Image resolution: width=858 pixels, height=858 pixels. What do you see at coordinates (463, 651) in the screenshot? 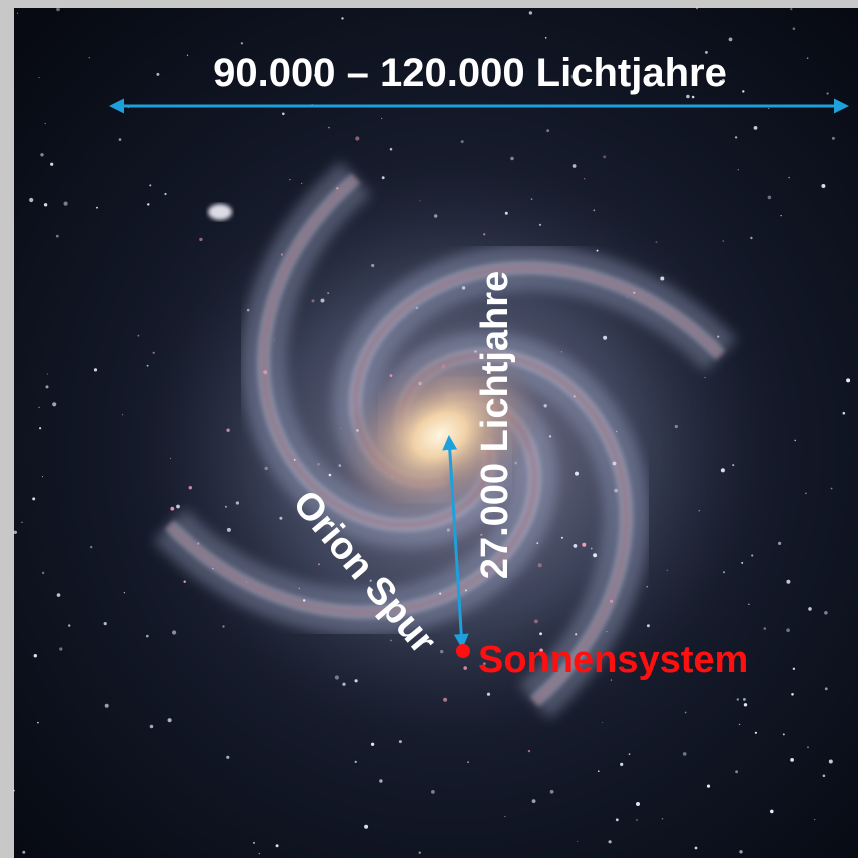
I see `sun-marker` at bounding box center [463, 651].